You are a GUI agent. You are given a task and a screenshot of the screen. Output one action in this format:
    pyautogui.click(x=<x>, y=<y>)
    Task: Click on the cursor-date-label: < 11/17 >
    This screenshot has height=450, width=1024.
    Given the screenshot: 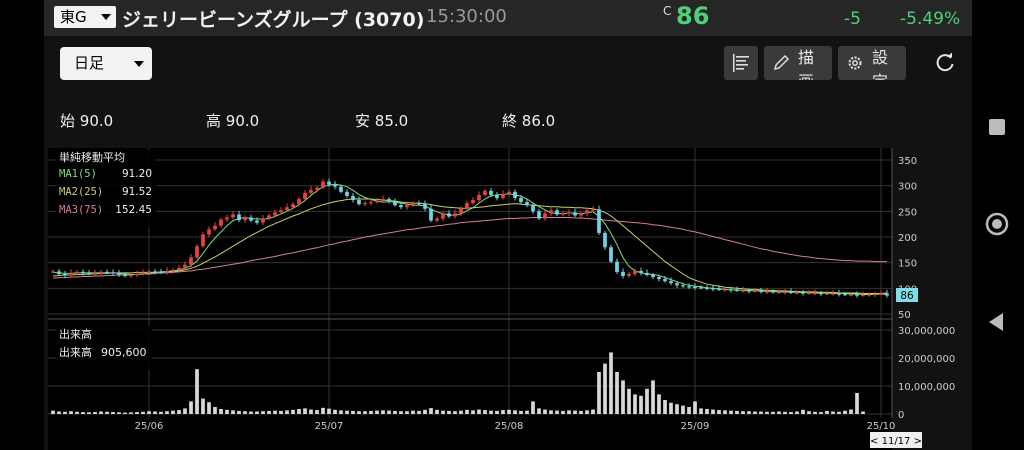 What is the action you would take?
    pyautogui.click(x=896, y=441)
    